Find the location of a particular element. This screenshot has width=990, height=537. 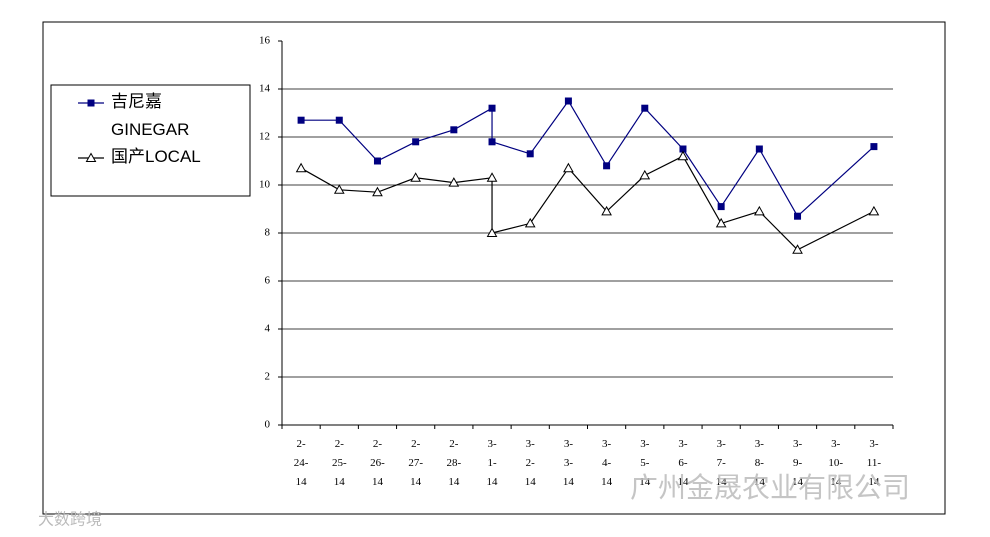

watermark: 广州金晟农业有限公司 is located at coordinates (770, 487).